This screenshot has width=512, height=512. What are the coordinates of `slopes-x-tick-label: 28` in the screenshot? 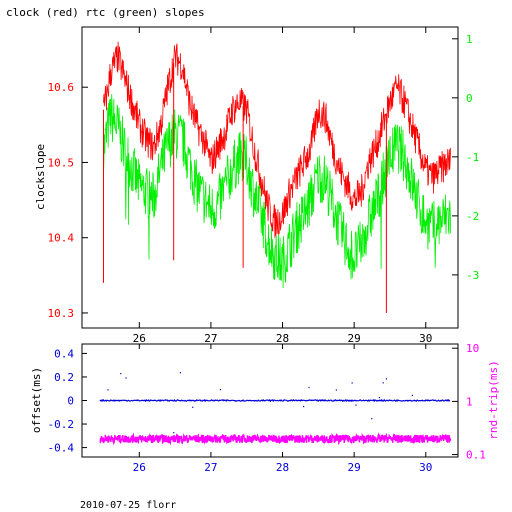 It's located at (282, 338).